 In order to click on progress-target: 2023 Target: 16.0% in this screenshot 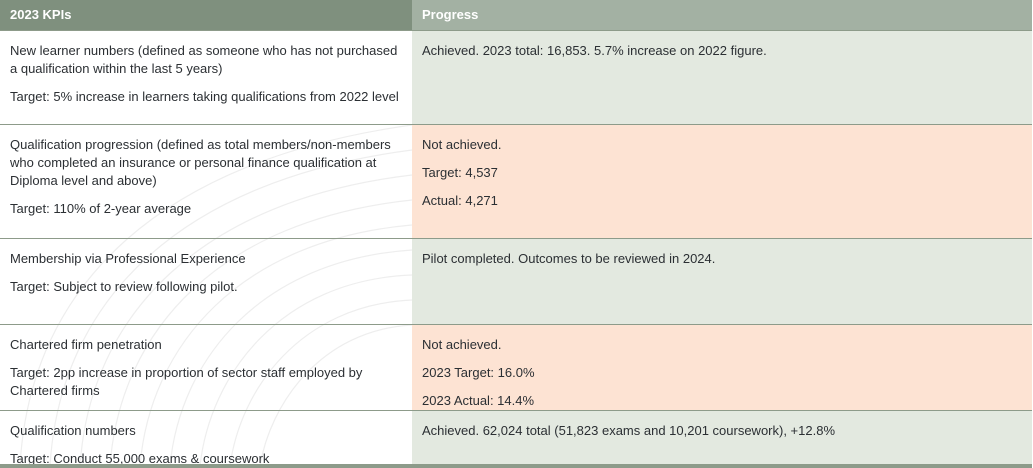, I will do `click(478, 372)`.